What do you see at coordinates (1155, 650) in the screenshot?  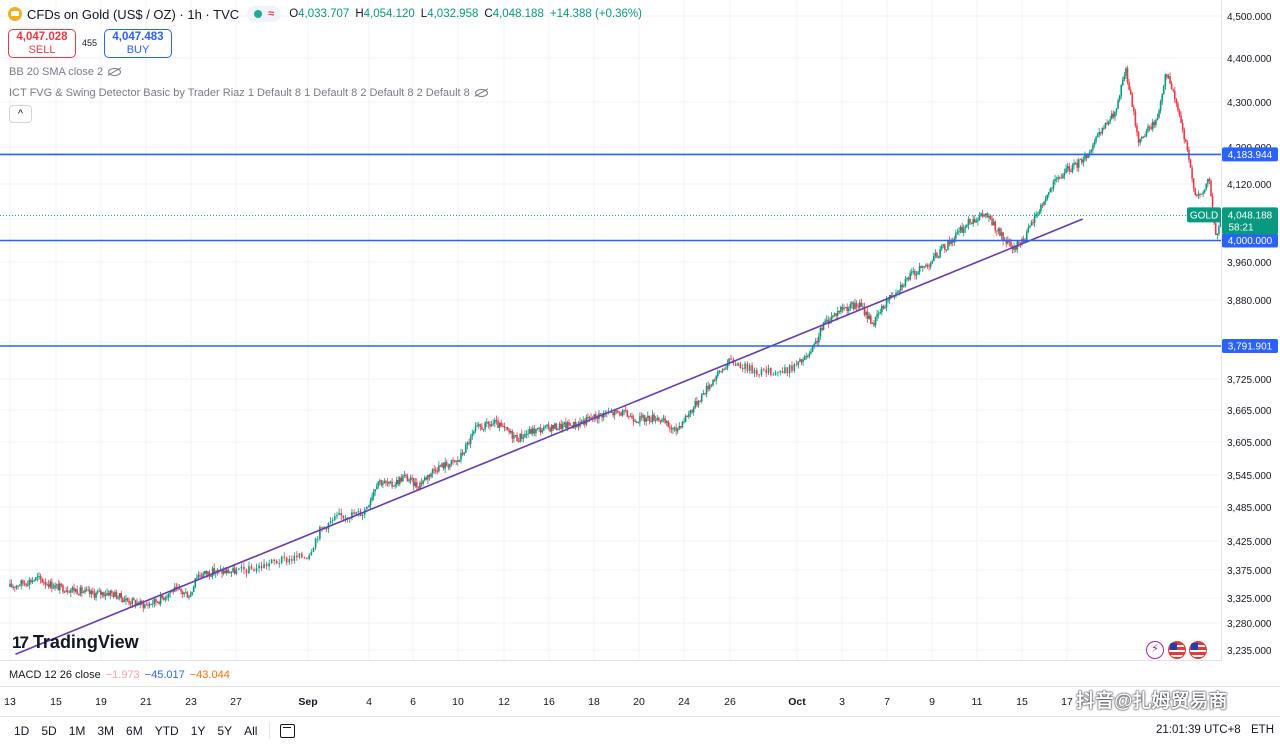 I see `event-bolt-icon: ⚡` at bounding box center [1155, 650].